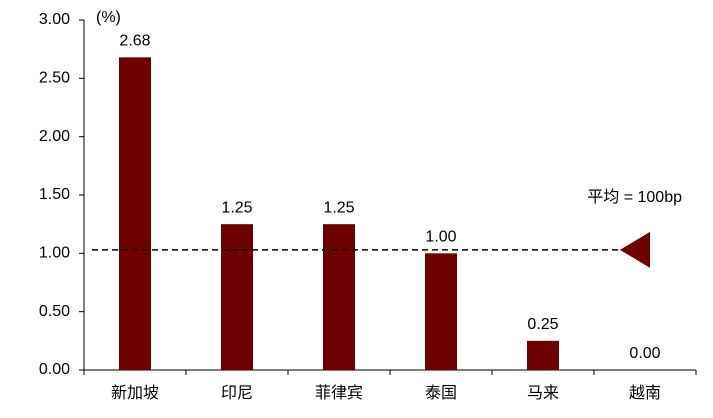 This screenshot has width=713, height=418. I want to click on value-label: 0.25, so click(542, 324).